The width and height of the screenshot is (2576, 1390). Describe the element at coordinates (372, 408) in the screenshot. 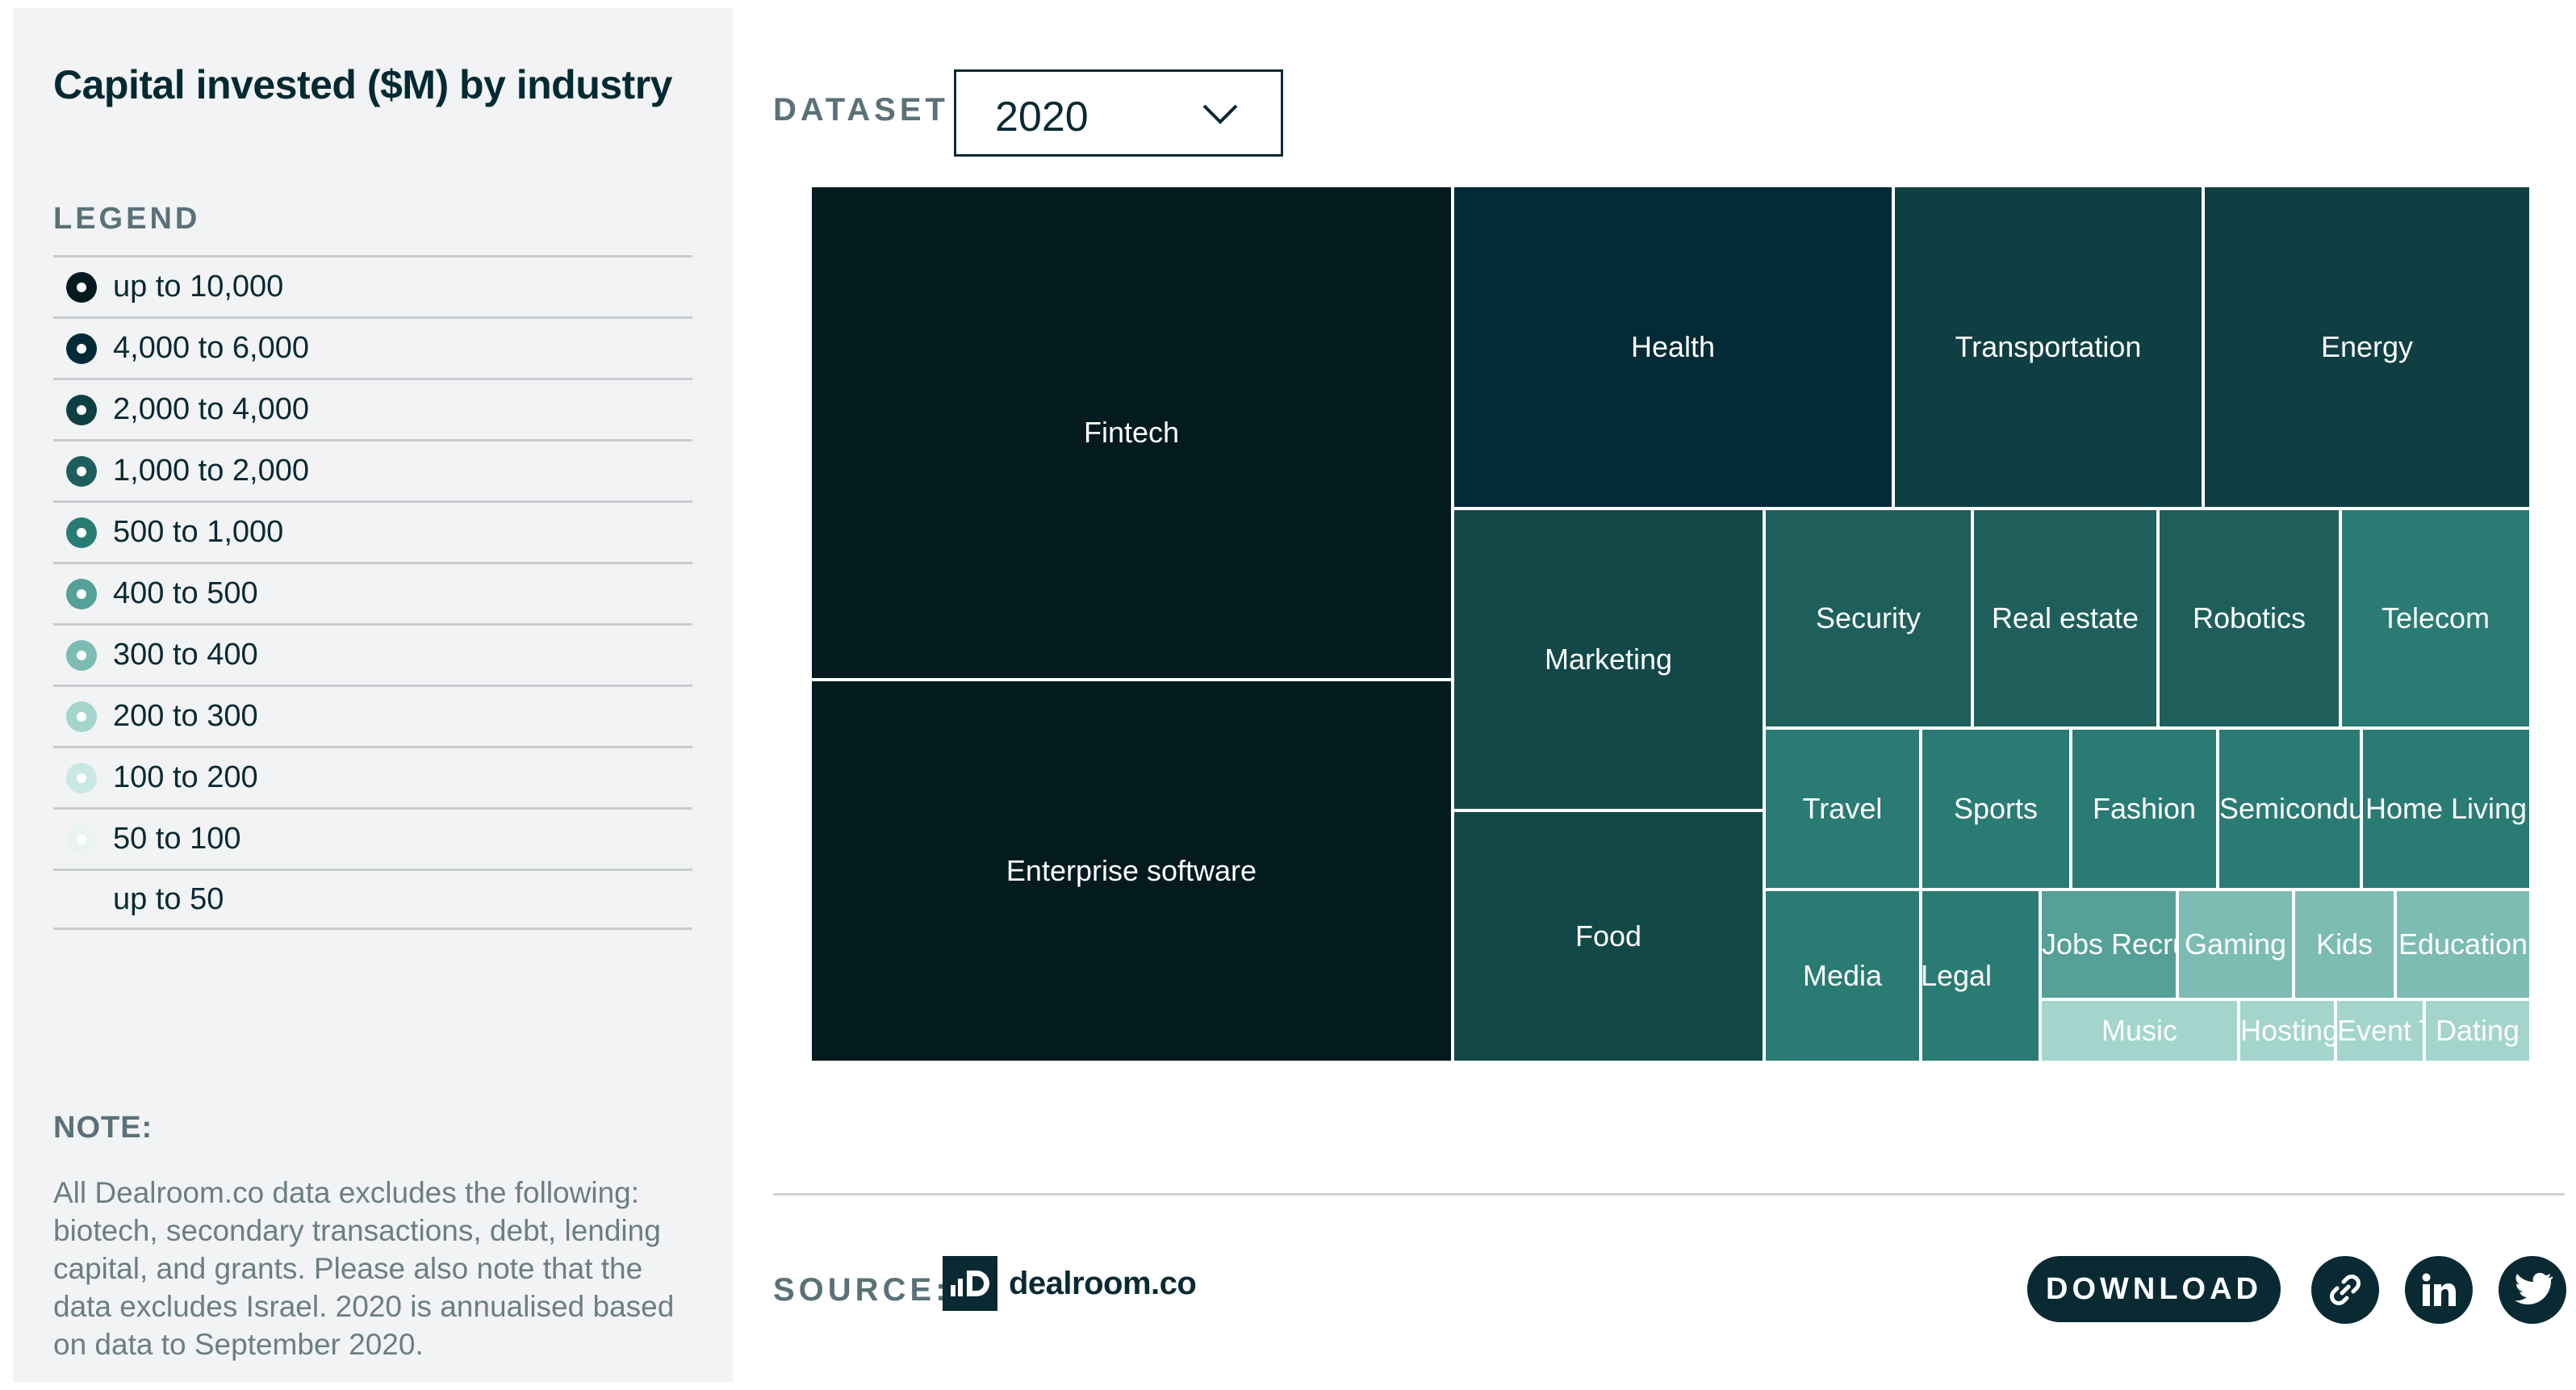

I see `legend-item: 2,000 to 4,000` at that location.